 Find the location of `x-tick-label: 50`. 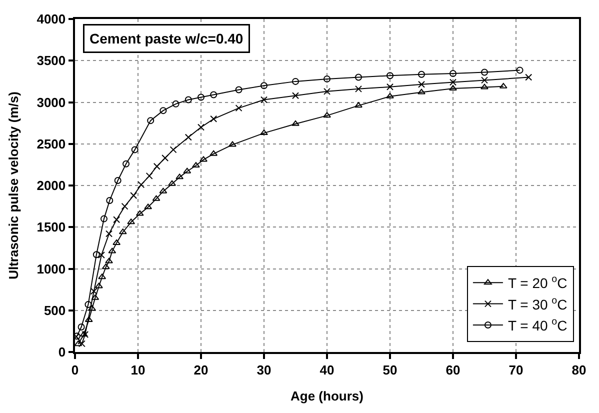

x-tick-label: 50 is located at coordinates (390, 370).